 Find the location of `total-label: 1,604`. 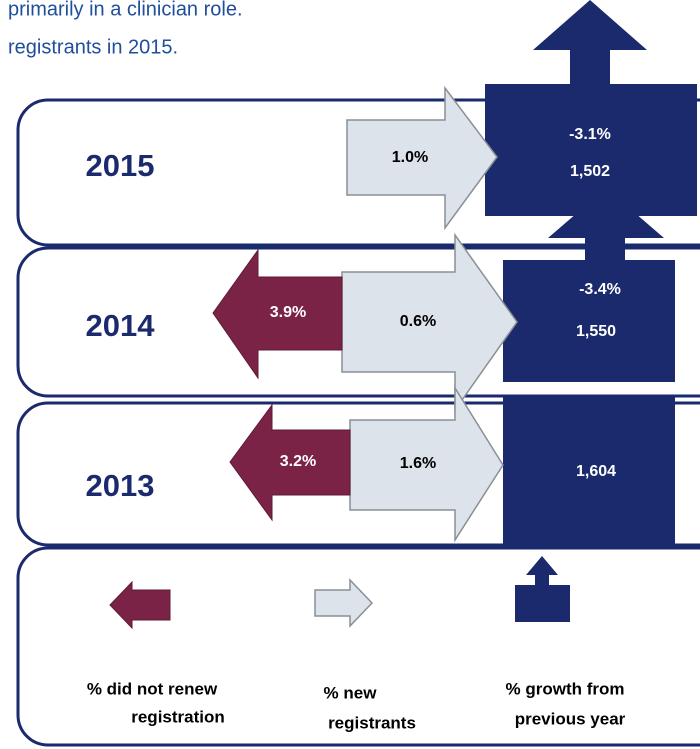

total-label: 1,604 is located at coordinates (596, 471).